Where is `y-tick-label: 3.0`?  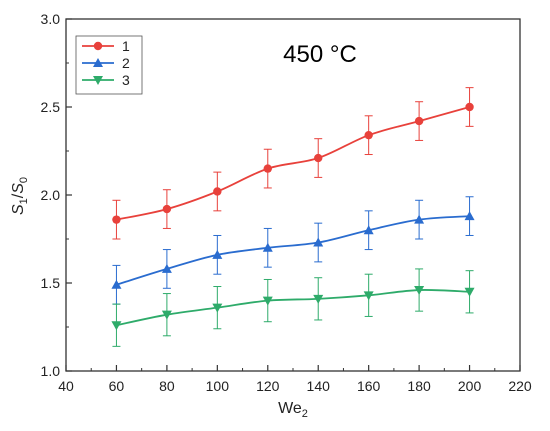
y-tick-label: 3.0 is located at coordinates (51, 19).